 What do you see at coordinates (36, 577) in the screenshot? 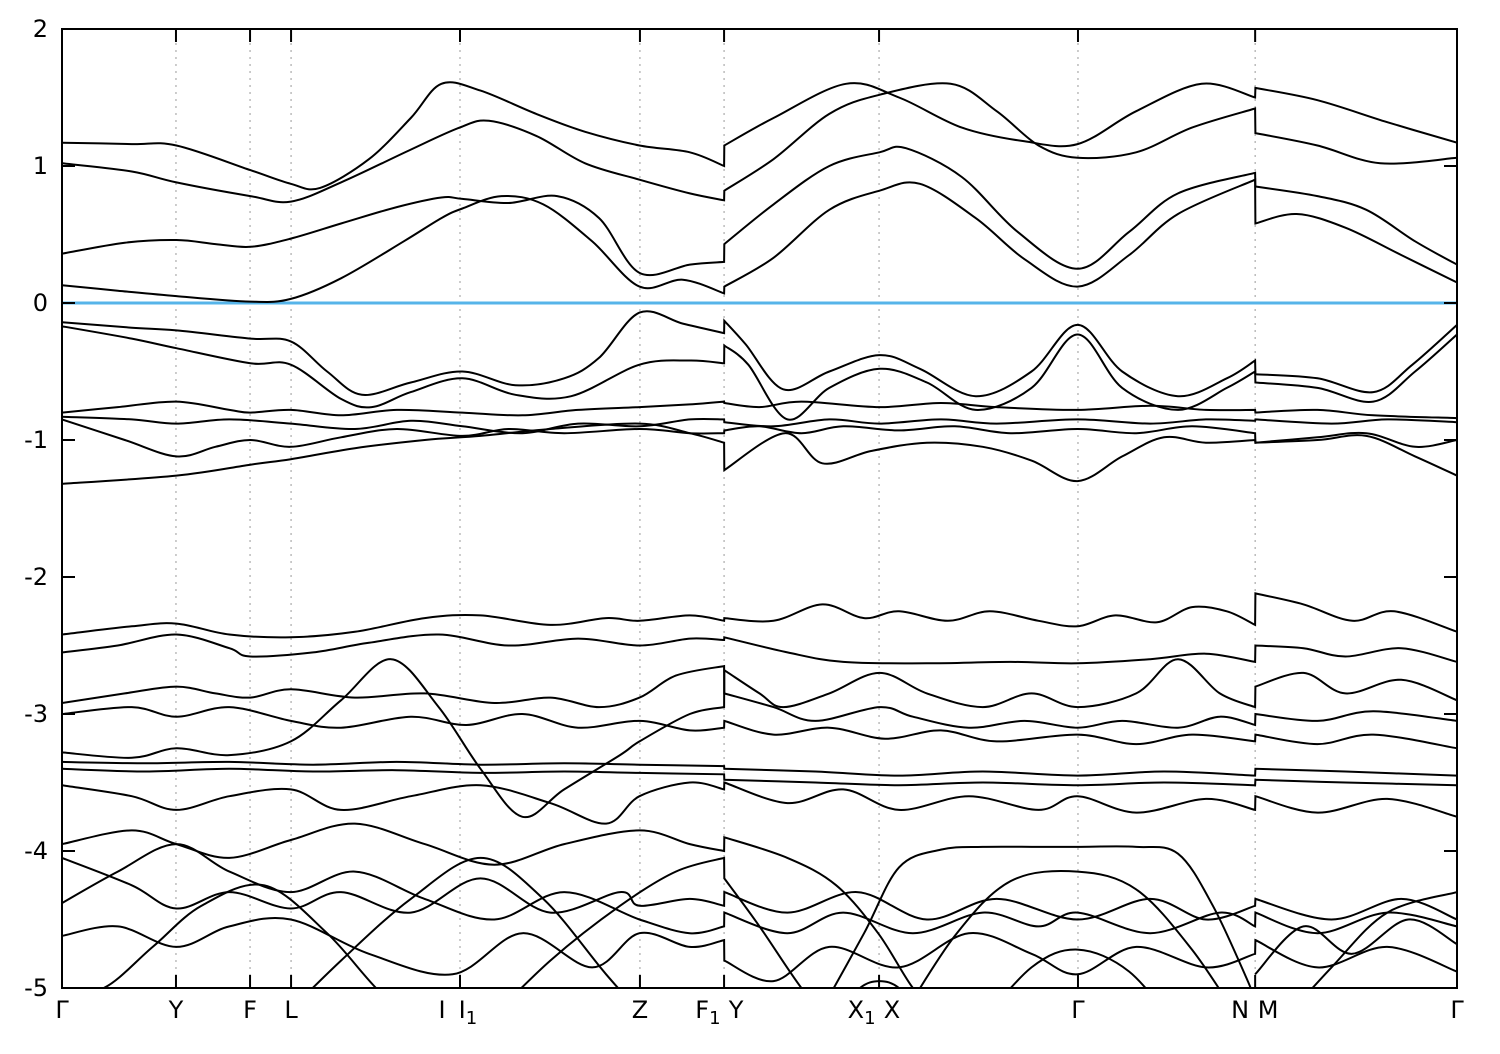
I see `y-tick-label: -2` at bounding box center [36, 577].